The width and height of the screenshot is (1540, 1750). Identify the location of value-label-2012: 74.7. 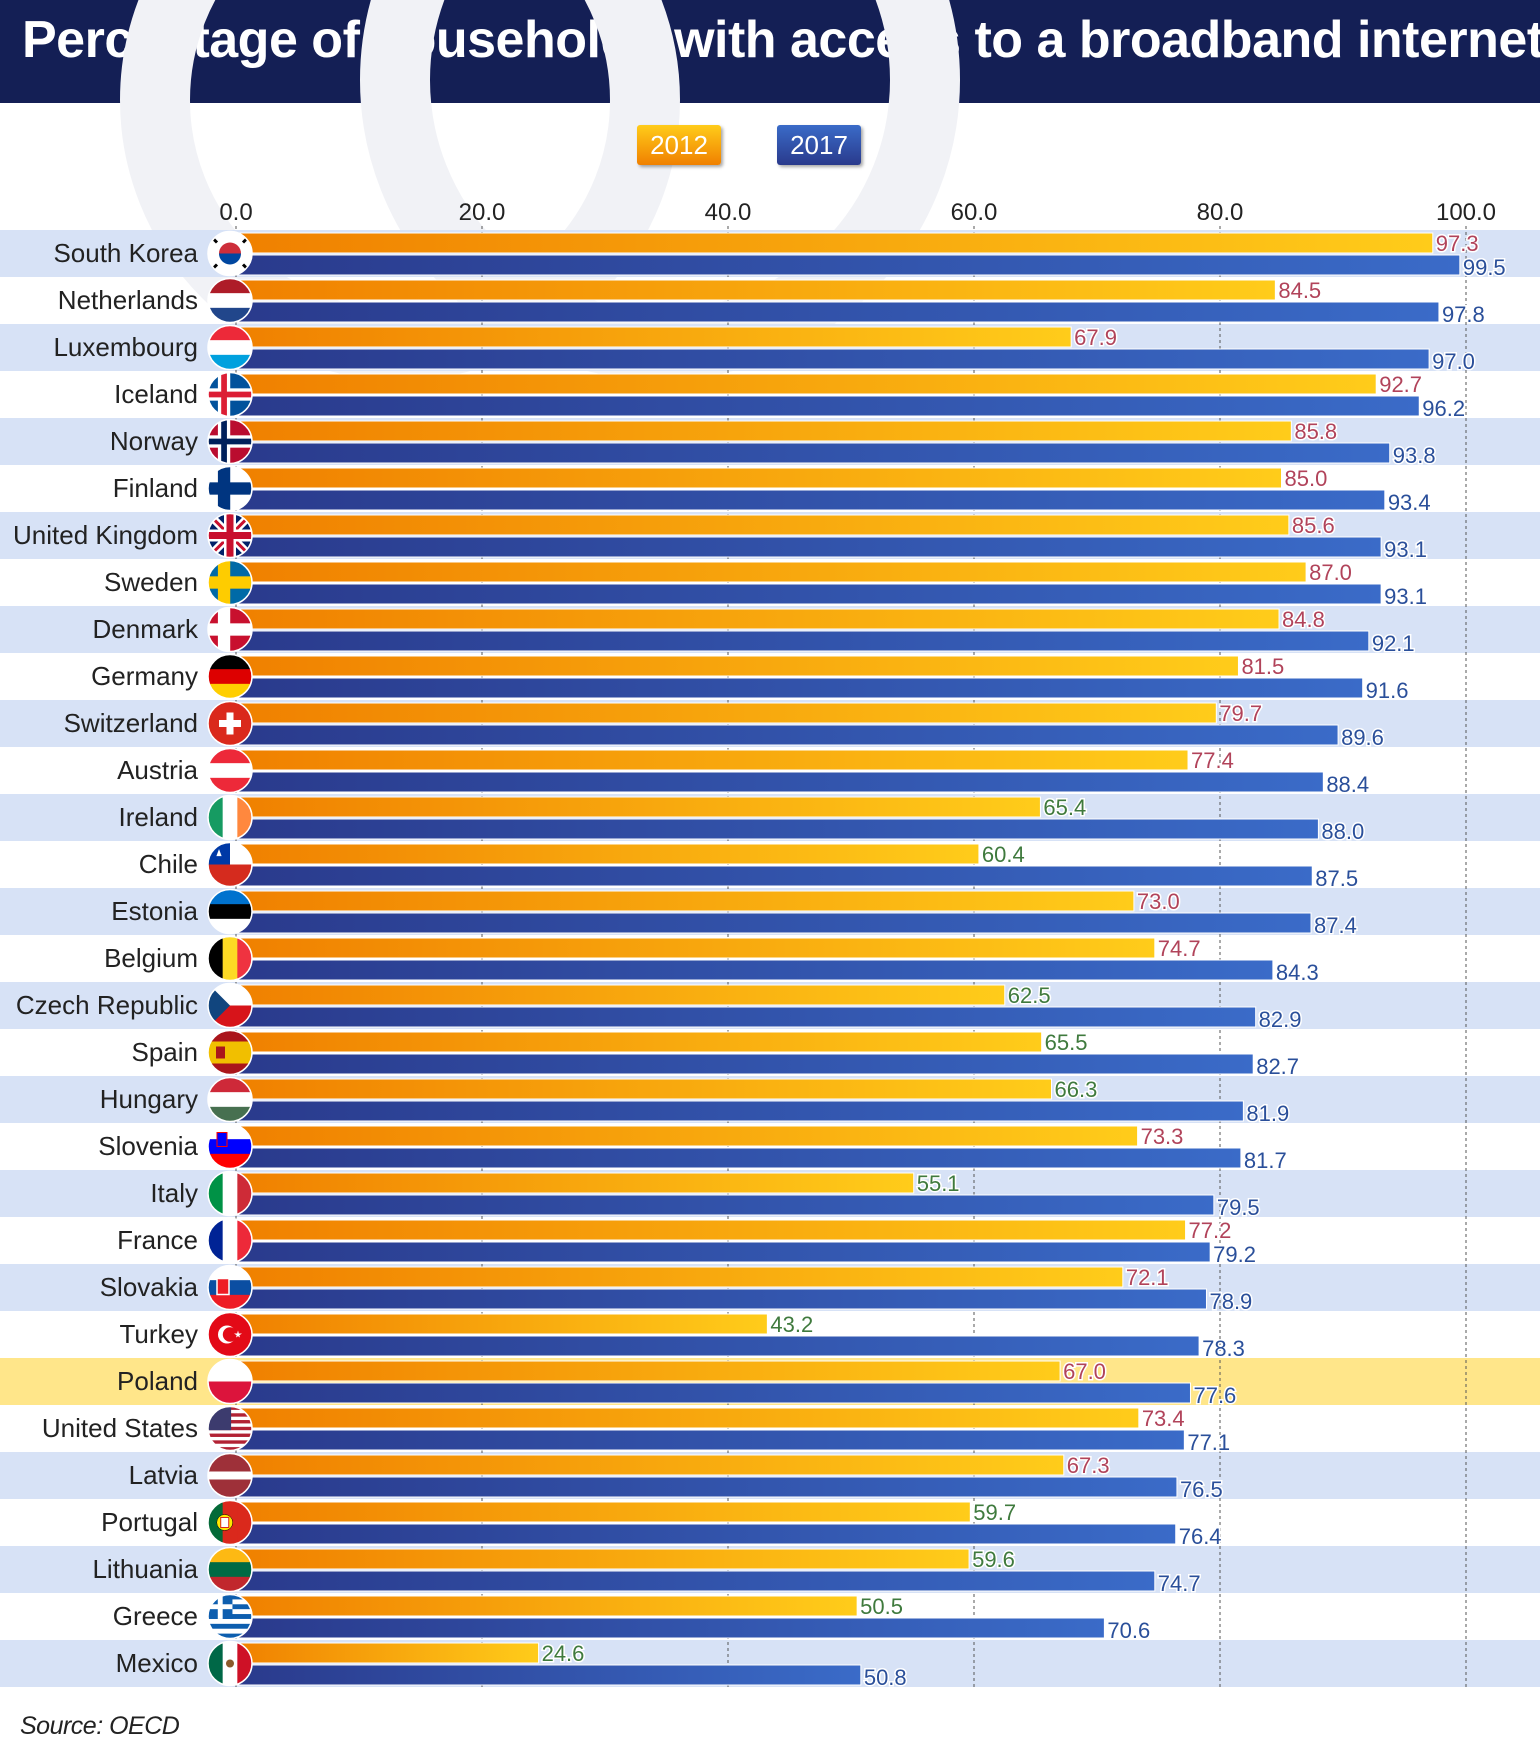
(1179, 948).